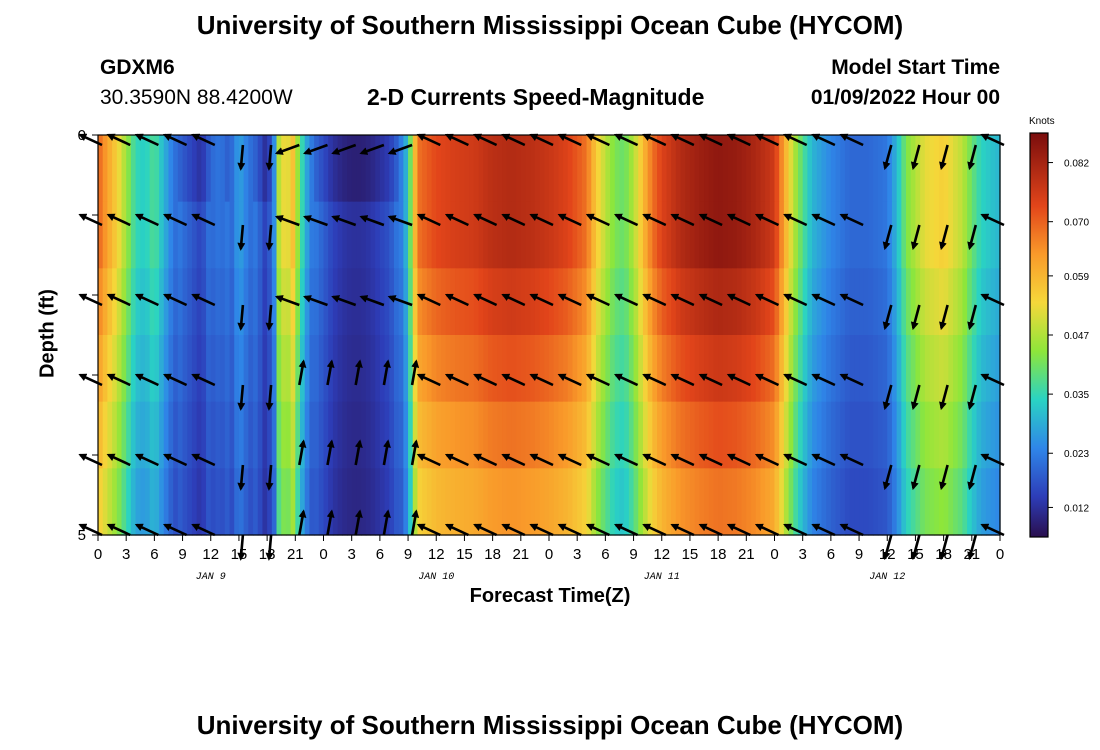  I want to click on day-label: JAN 9, so click(211, 577).